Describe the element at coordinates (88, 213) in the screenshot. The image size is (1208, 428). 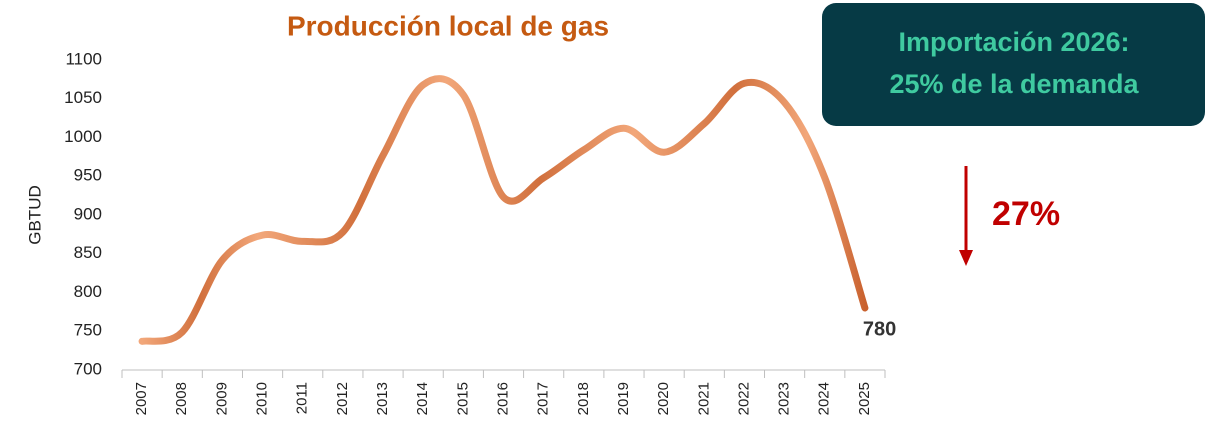
I see `y-tick-label: 900` at that location.